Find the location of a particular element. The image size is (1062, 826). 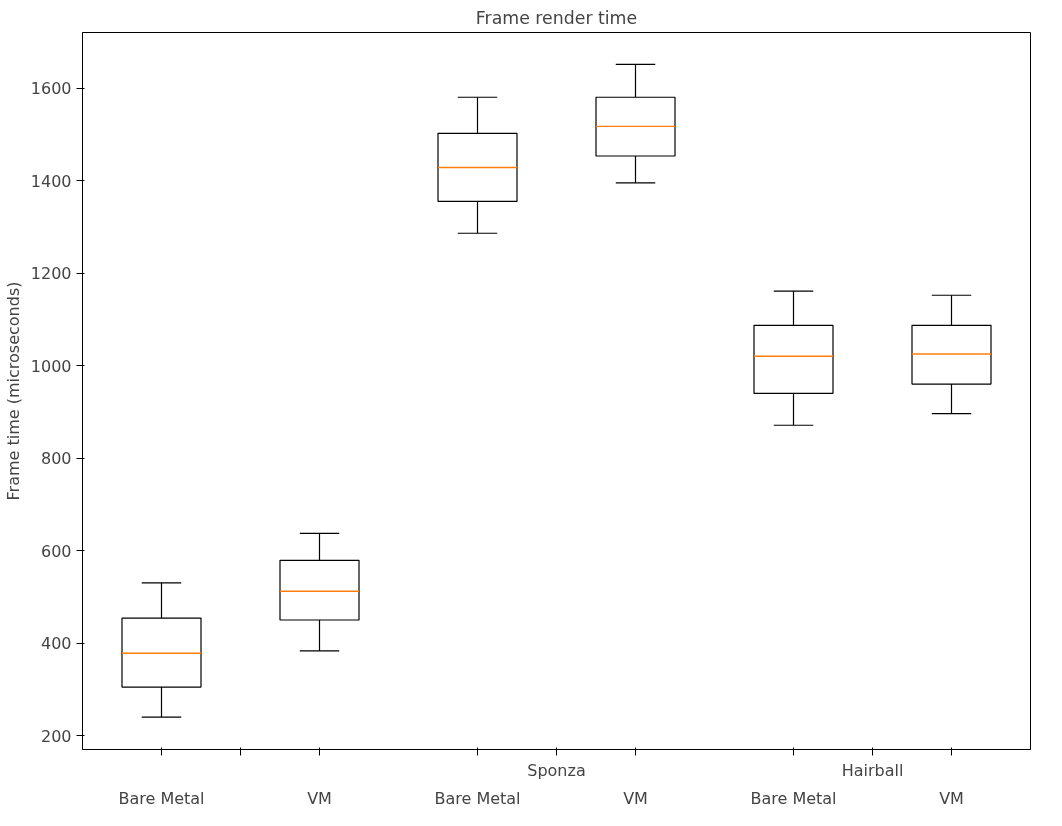

chart-title: Frame render time is located at coordinates (556, 17).